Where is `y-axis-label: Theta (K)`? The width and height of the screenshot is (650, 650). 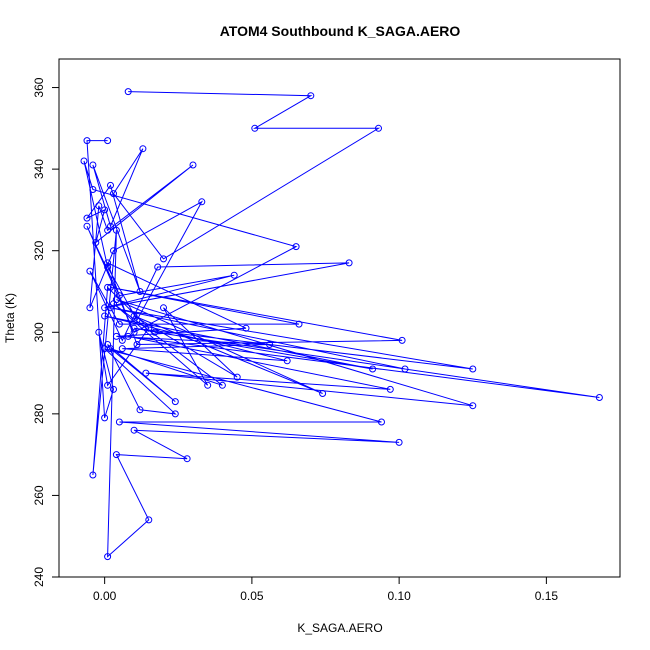 y-axis-label: Theta (K) is located at coordinates (10, 318).